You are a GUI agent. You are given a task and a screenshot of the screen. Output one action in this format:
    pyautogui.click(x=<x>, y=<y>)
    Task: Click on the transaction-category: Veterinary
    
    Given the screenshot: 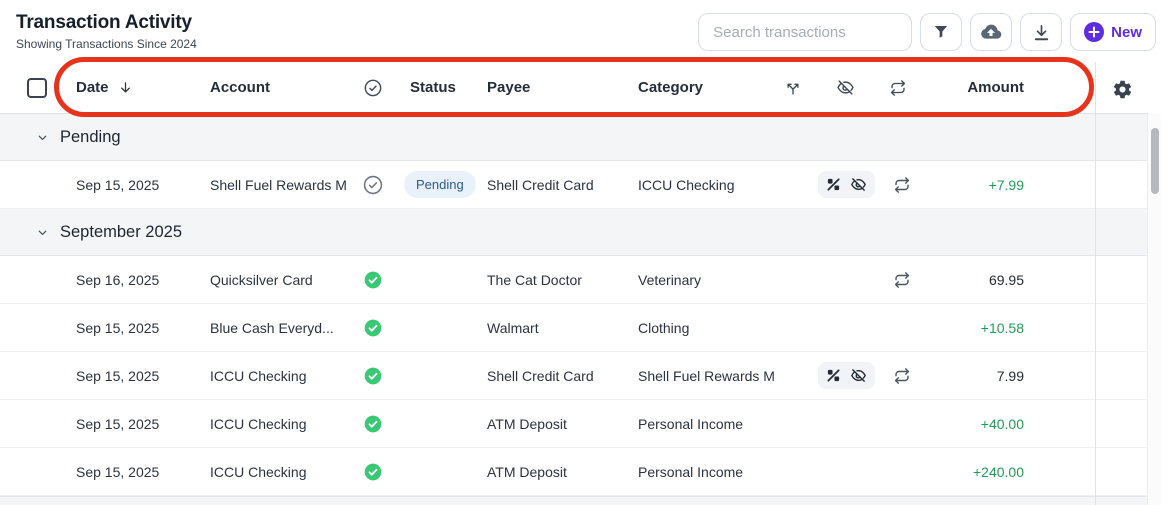 What is the action you would take?
    pyautogui.click(x=670, y=279)
    